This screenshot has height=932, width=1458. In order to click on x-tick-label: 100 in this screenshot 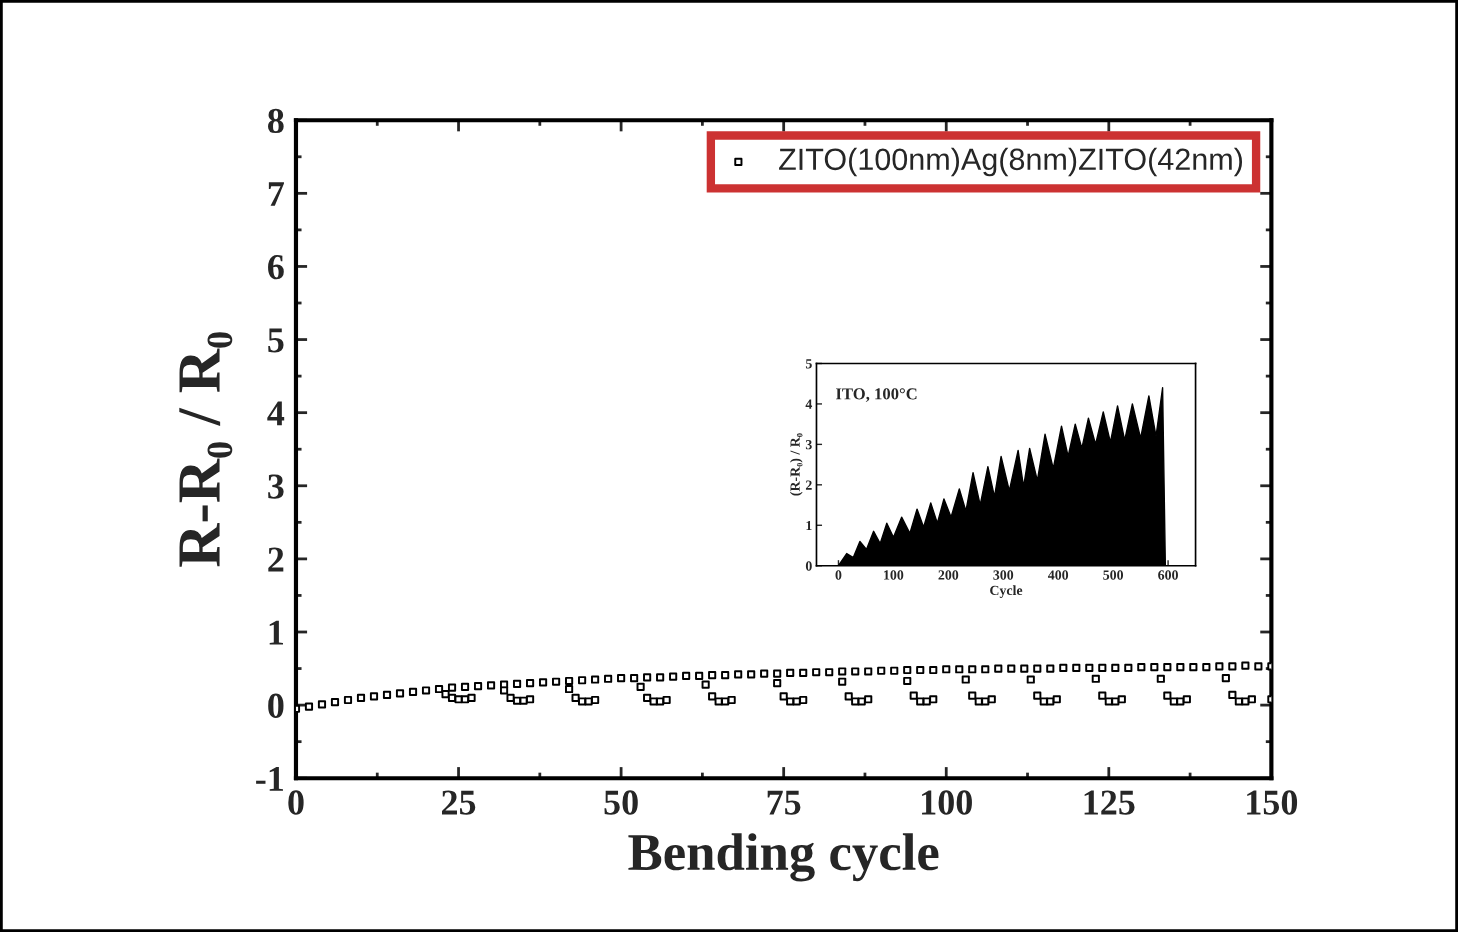, I will do `click(947, 802)`.